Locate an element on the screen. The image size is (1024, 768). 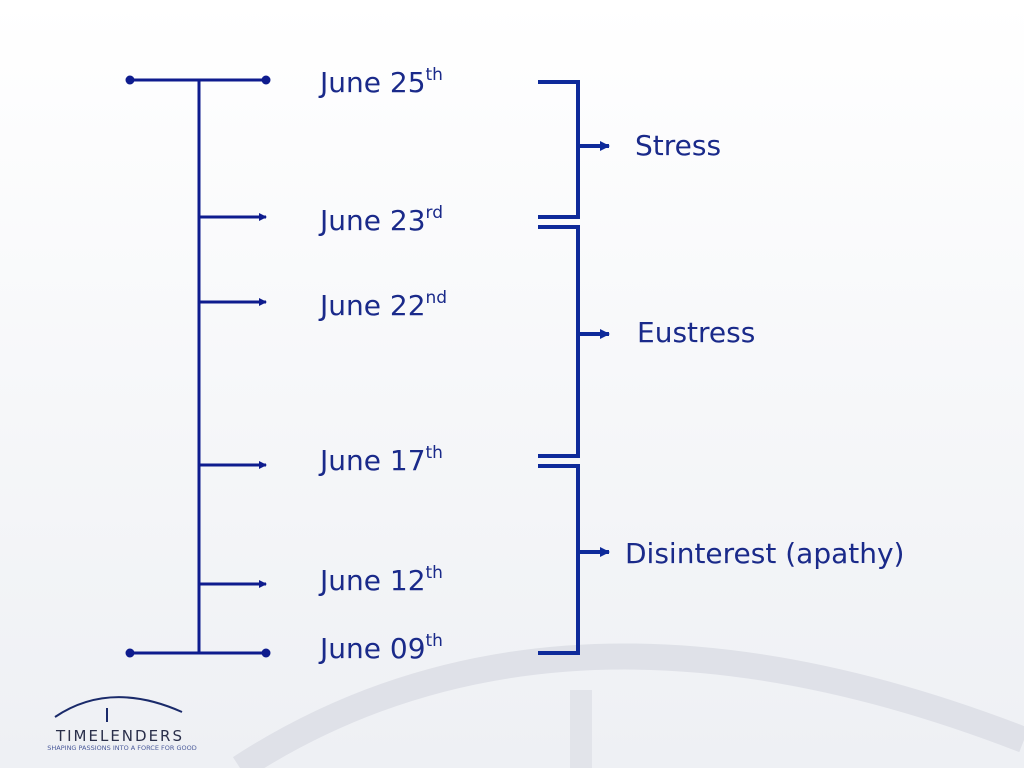
date: June 09th is located at coordinates (380, 648).